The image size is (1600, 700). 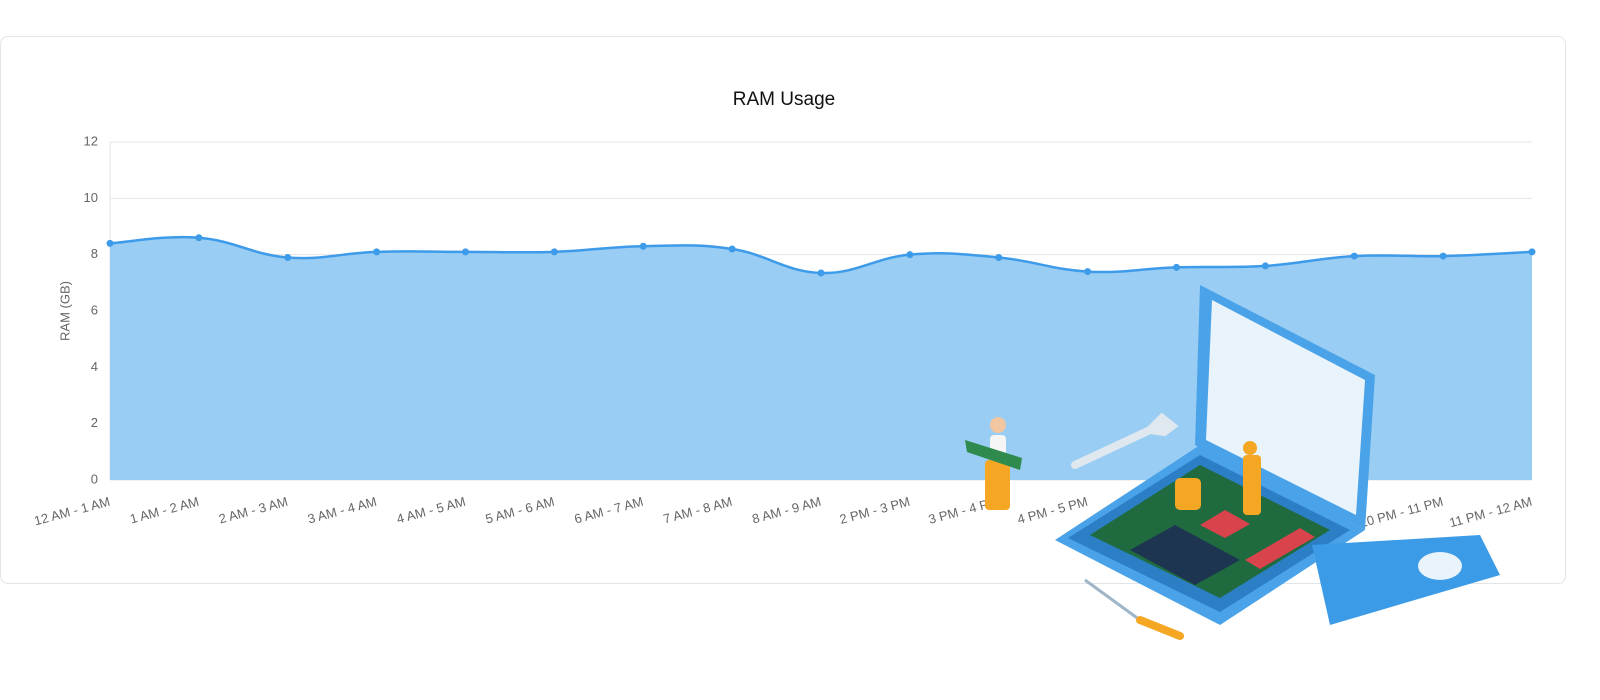 What do you see at coordinates (1188, 494) in the screenshot?
I see `worker3` at bounding box center [1188, 494].